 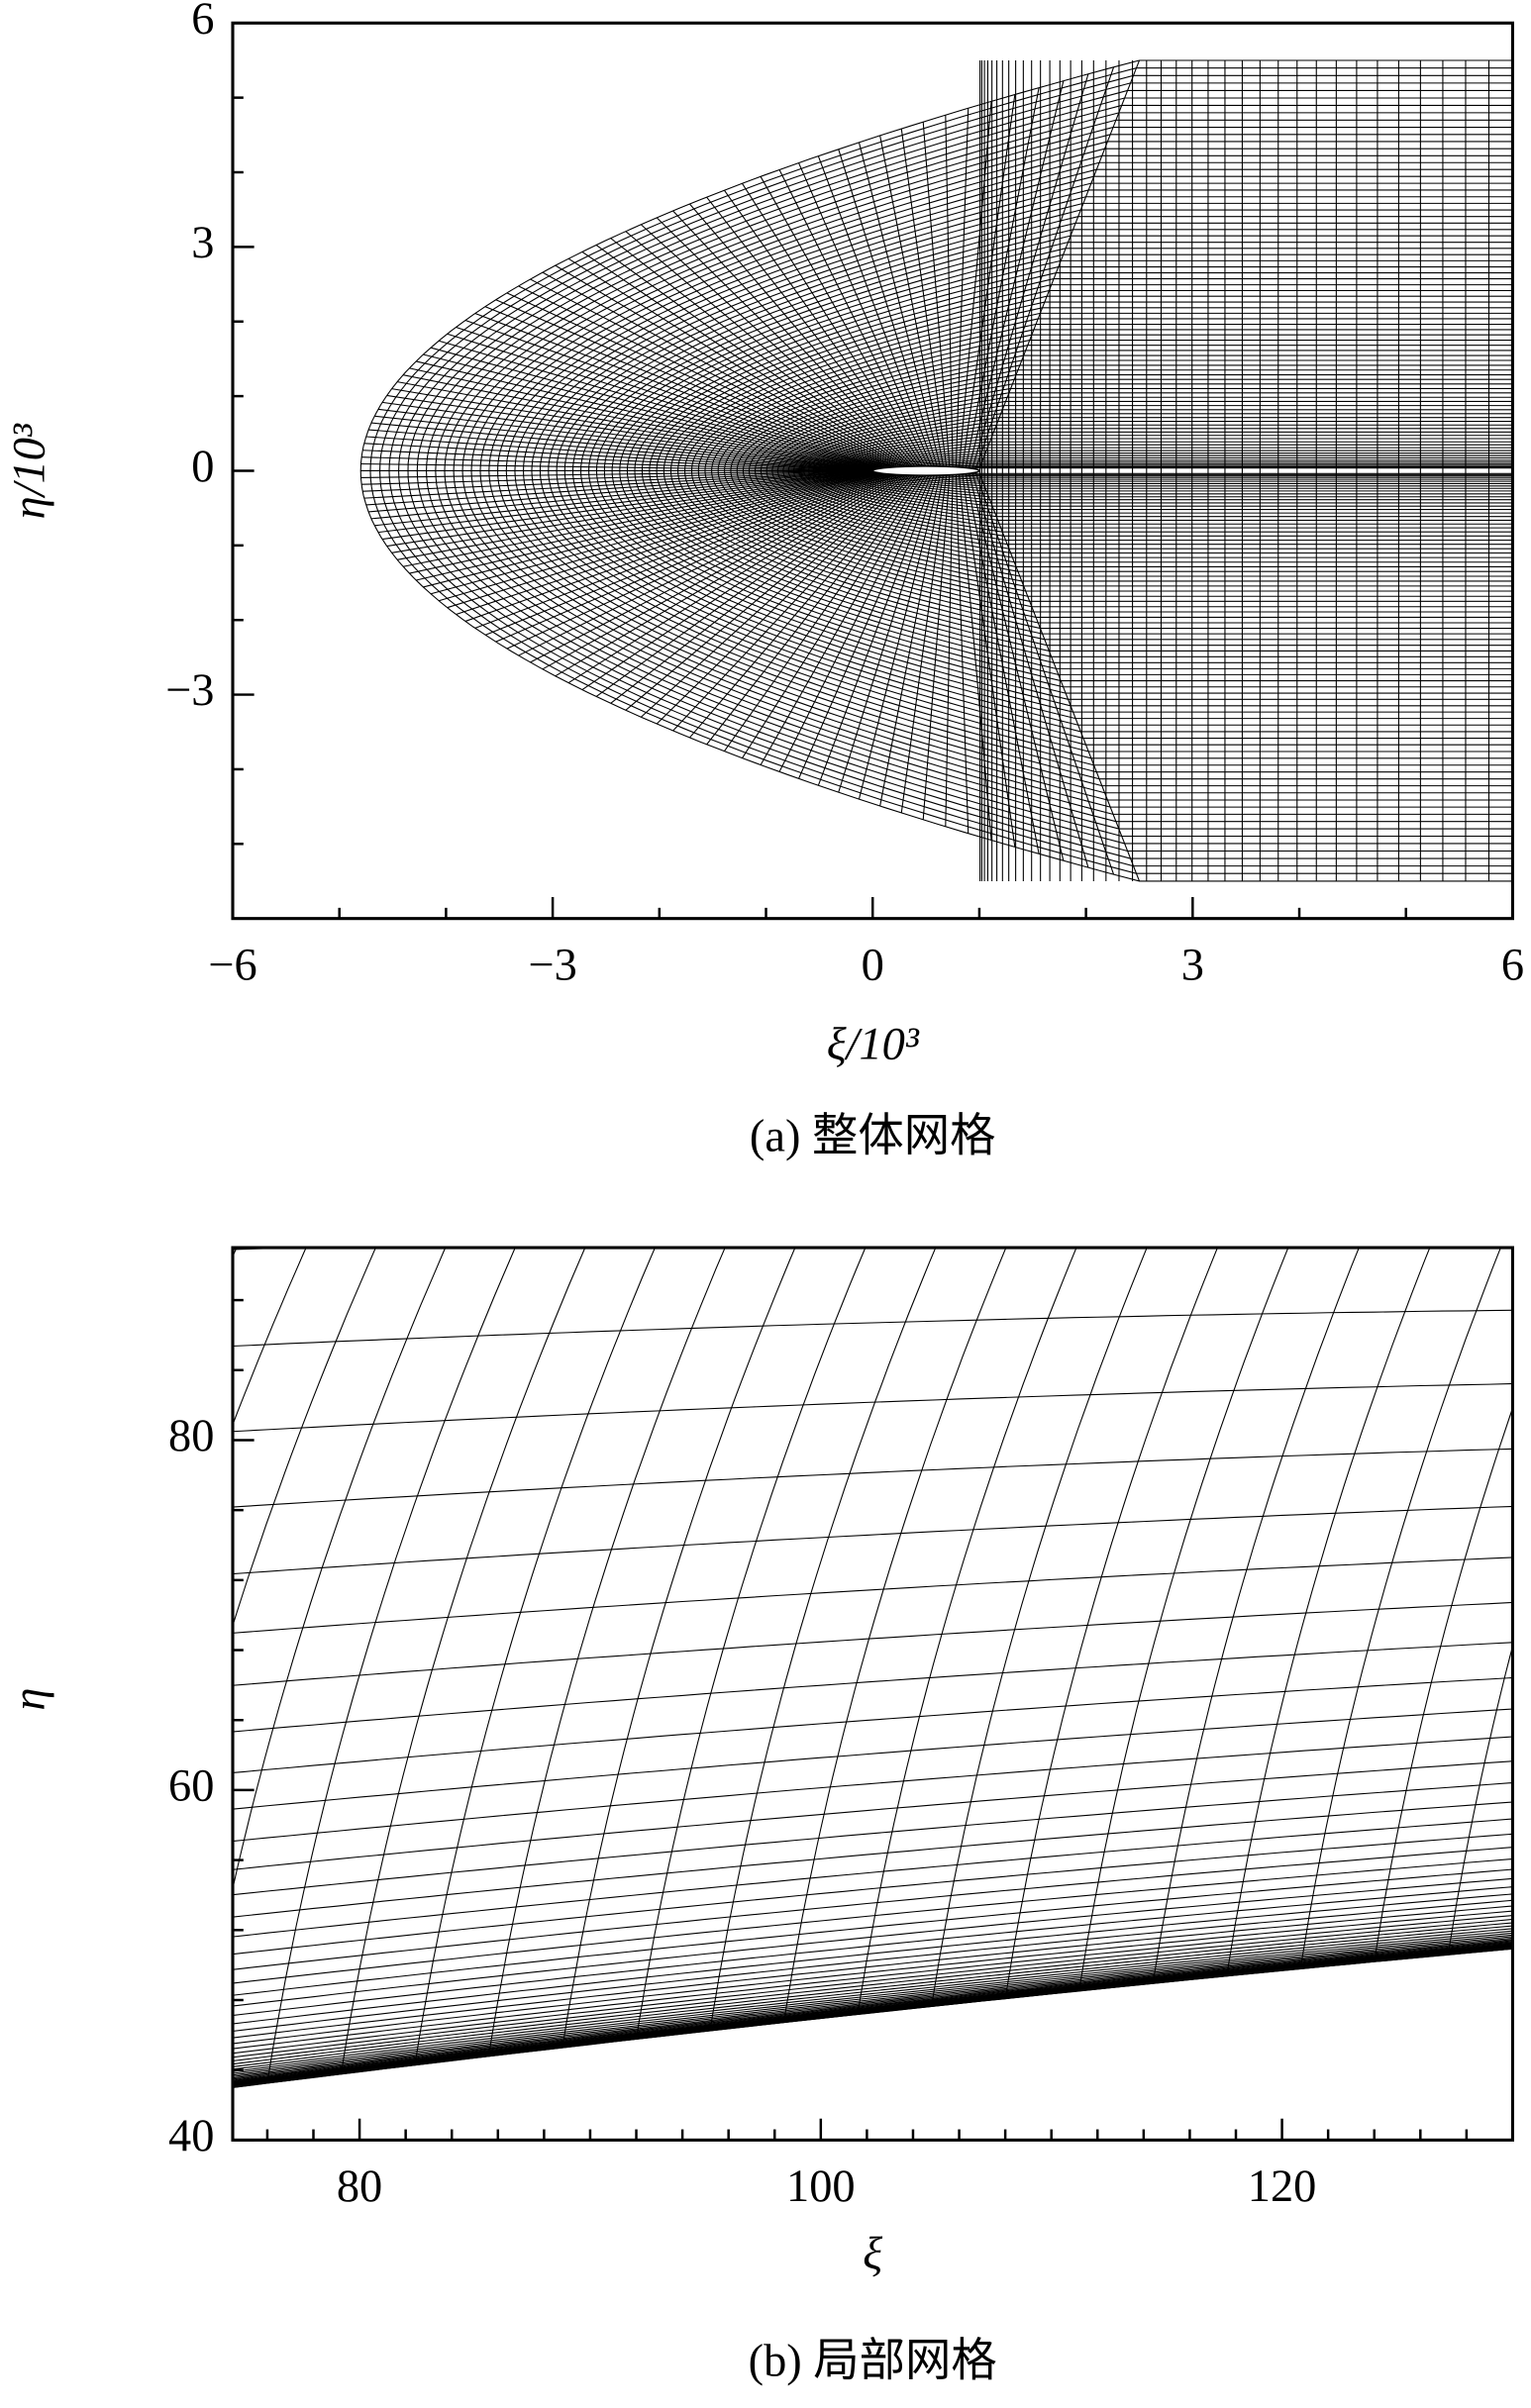 I want to click on y-tick-label: 80, so click(x=191, y=1436).